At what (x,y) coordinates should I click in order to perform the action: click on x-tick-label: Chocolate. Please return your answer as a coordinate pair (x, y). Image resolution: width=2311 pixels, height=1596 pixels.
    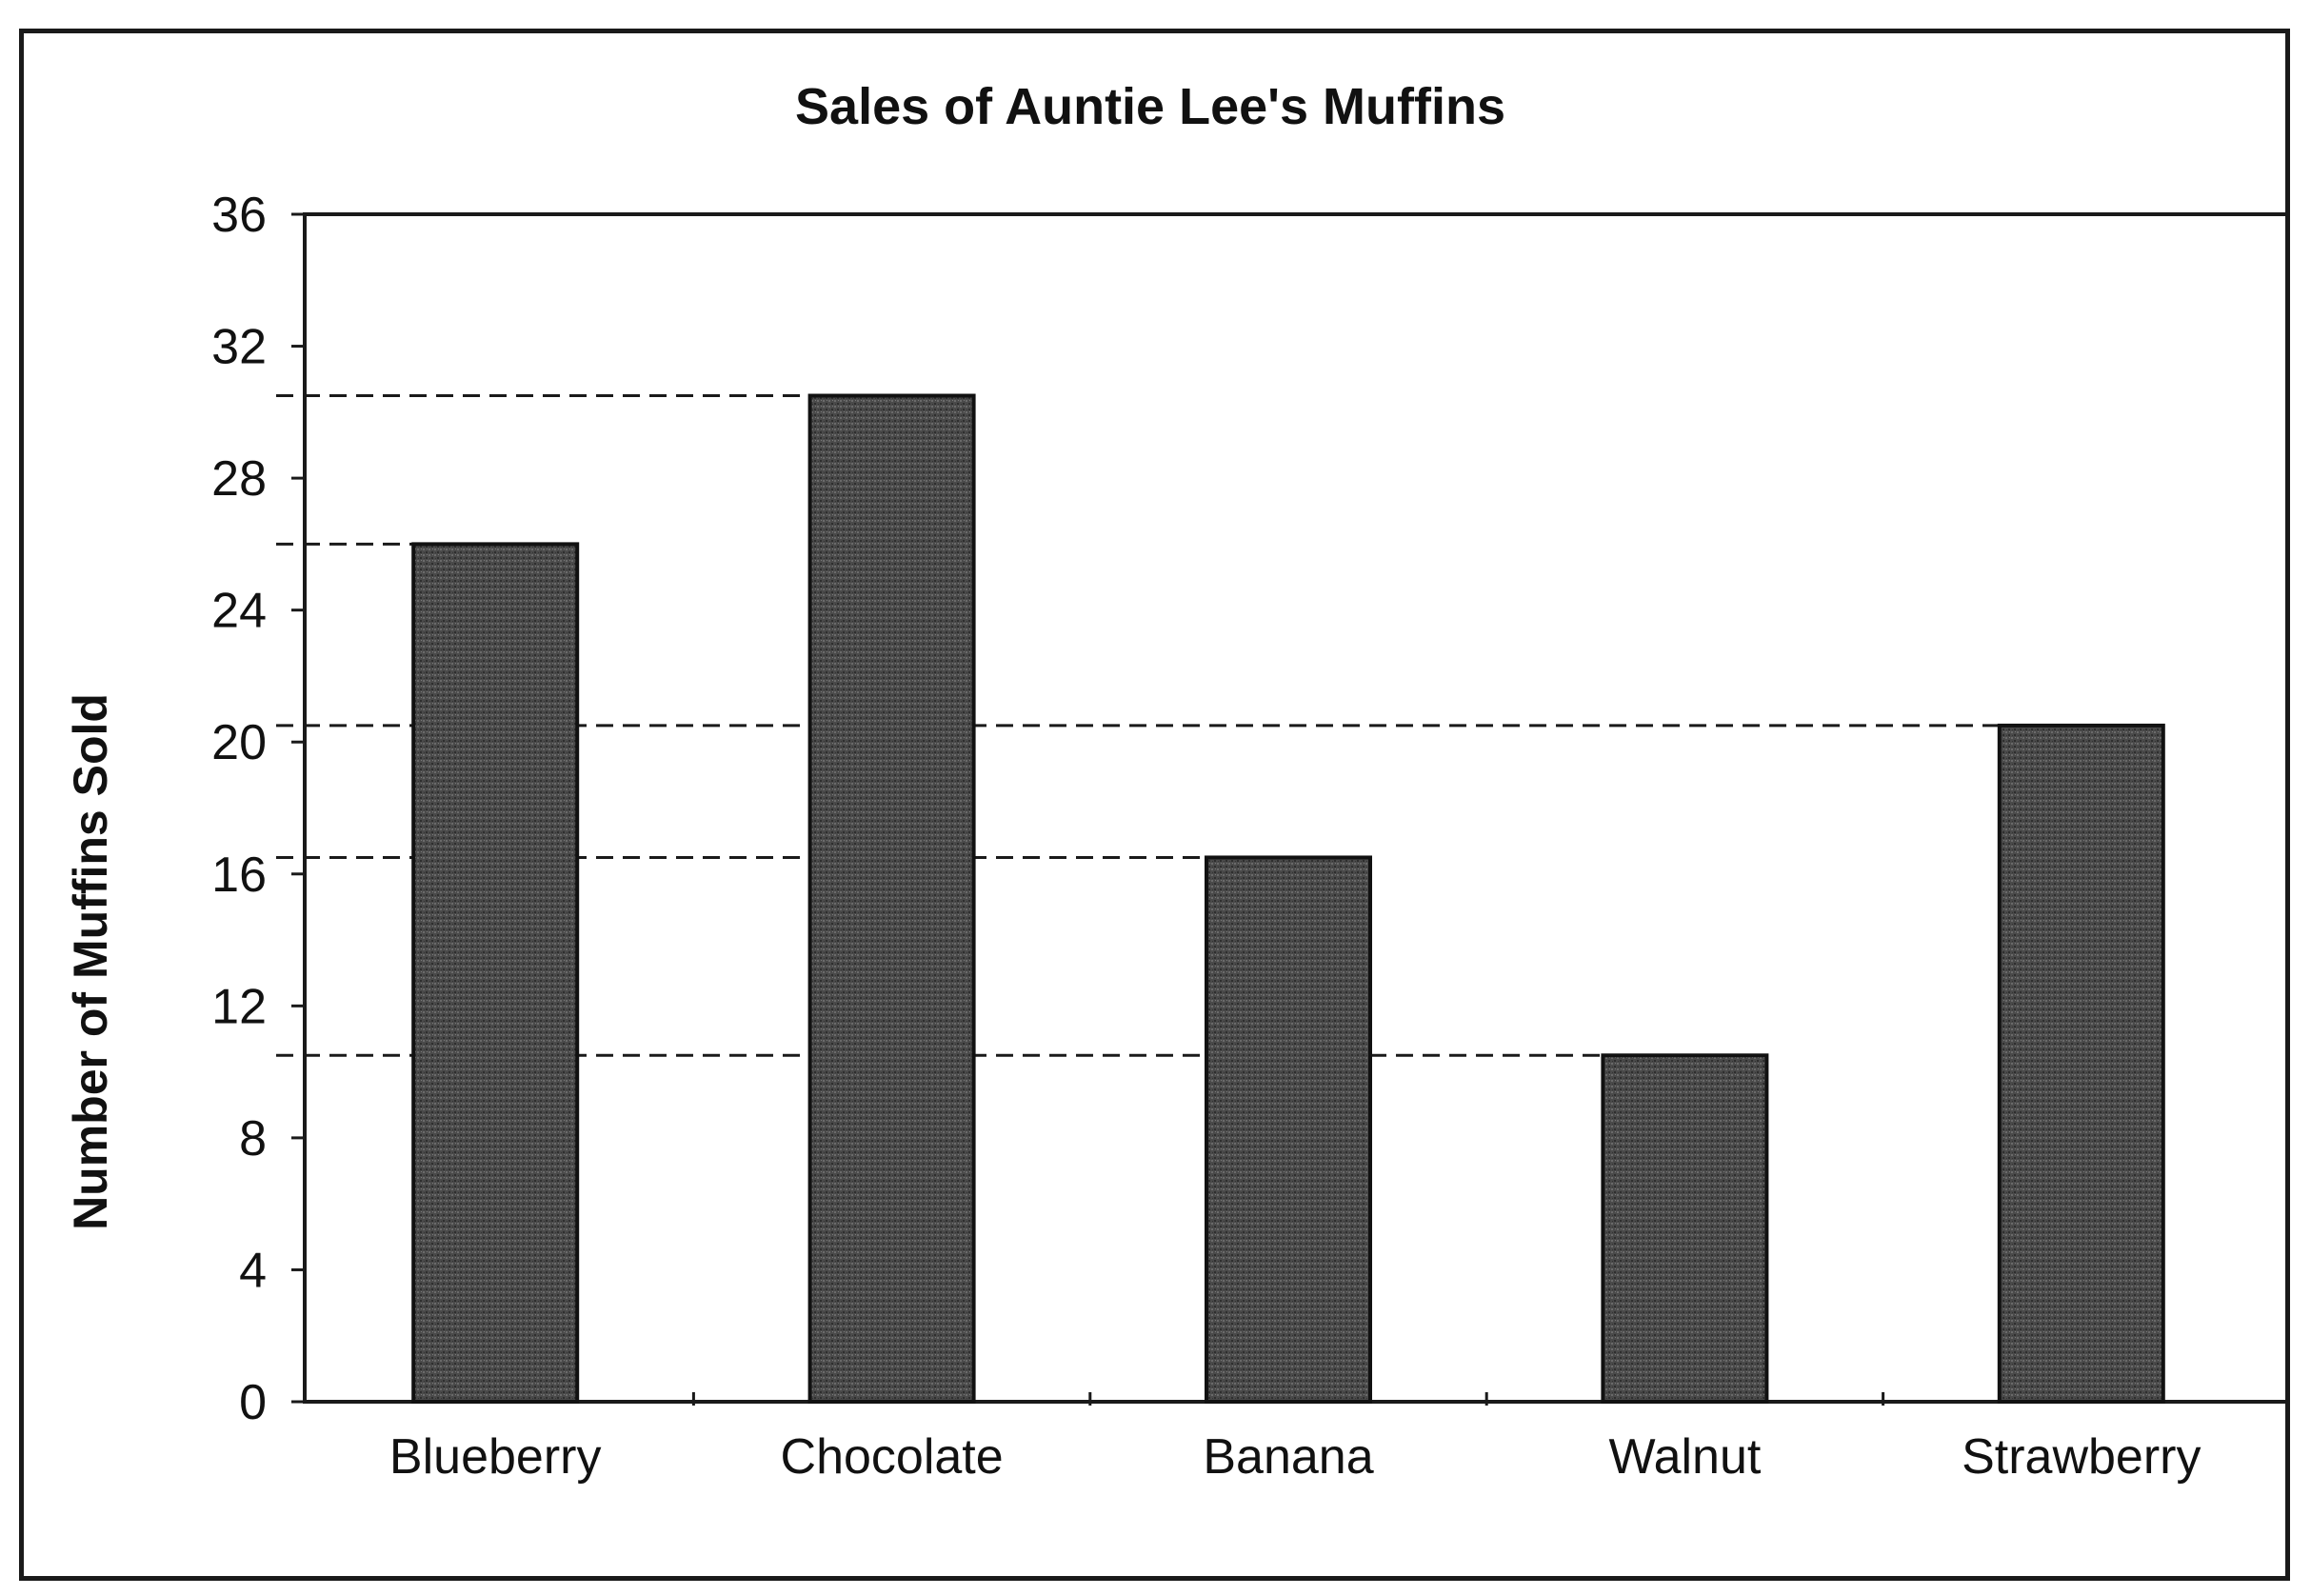
    Looking at the image, I should click on (892, 1457).